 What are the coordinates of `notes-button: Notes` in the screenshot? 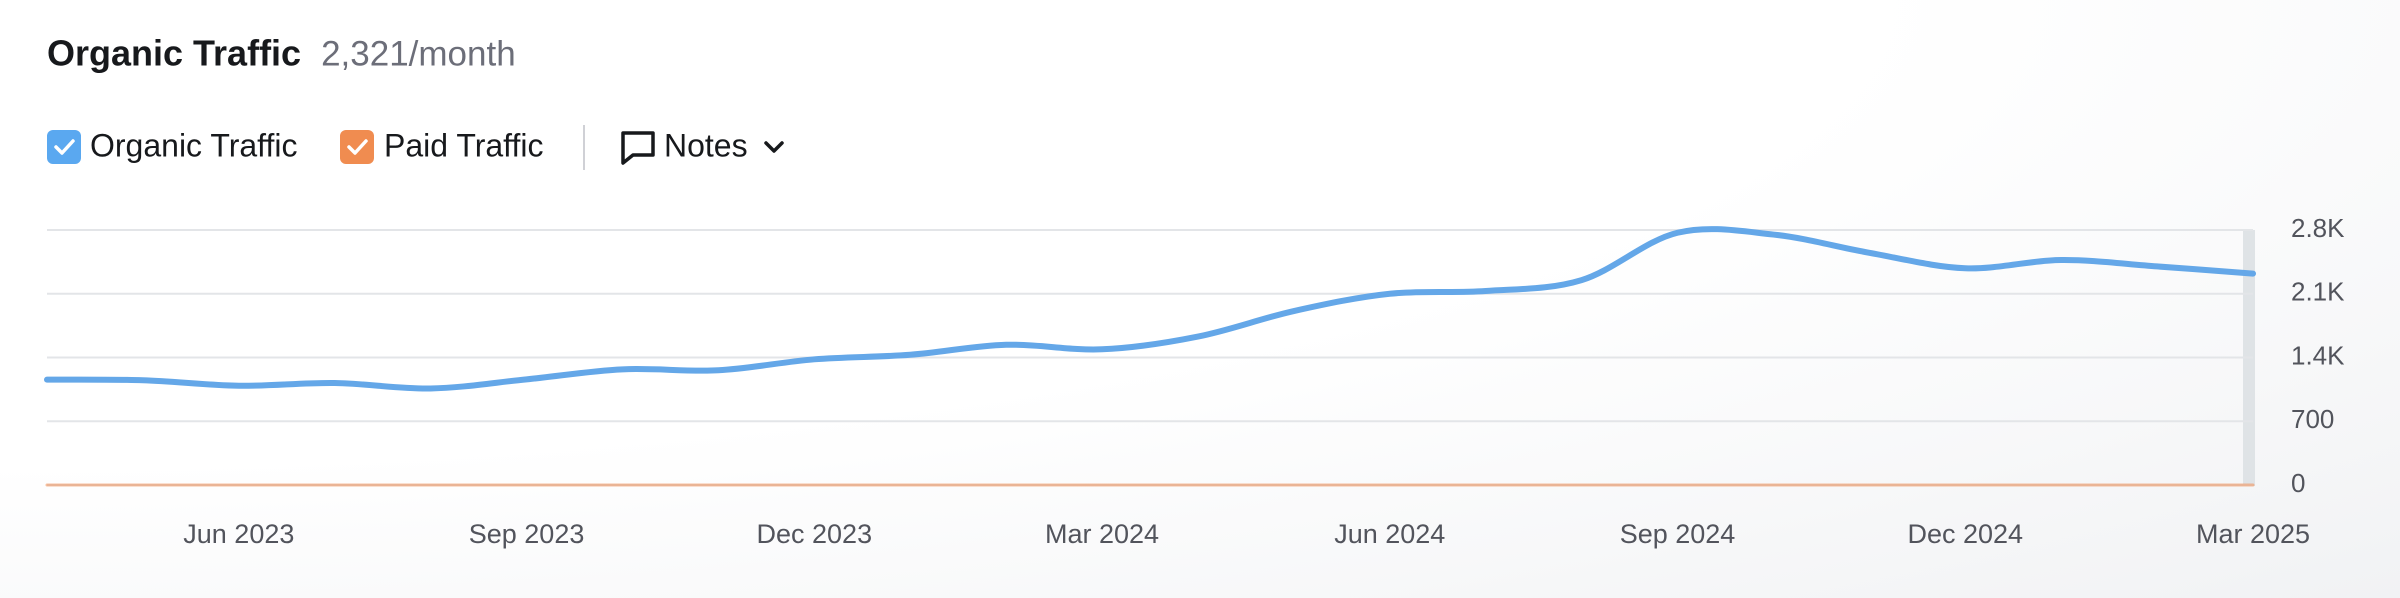 It's located at (702, 146).